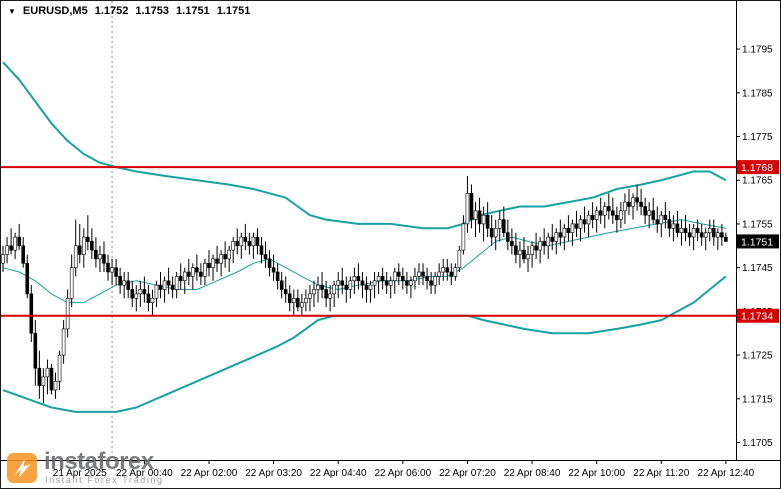 Image resolution: width=781 pixels, height=489 pixels. What do you see at coordinates (661, 473) in the screenshot?
I see `svg-text: 22 Apr 11:20` at bounding box center [661, 473].